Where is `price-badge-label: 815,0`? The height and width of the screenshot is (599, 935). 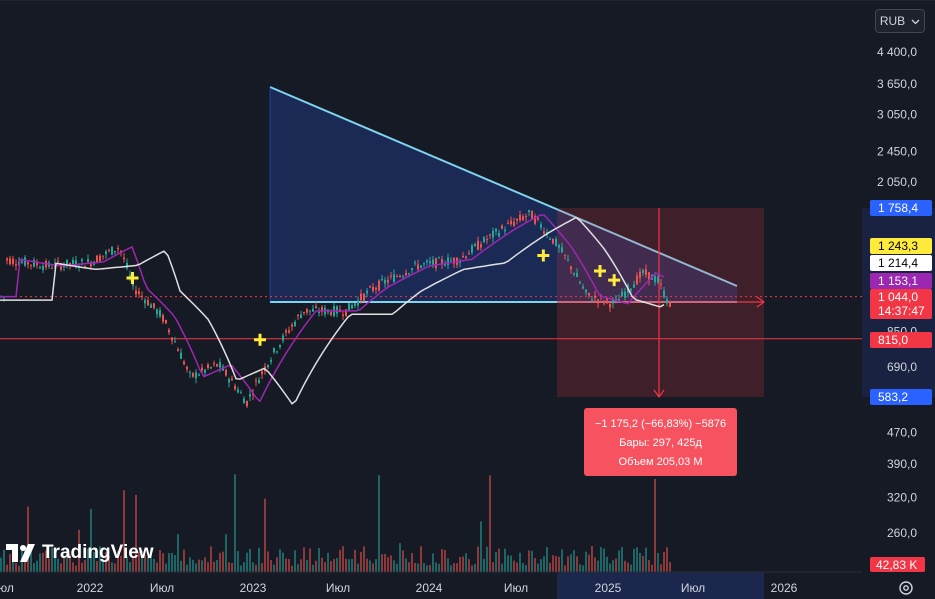
price-badge-label: 815,0 is located at coordinates (893, 340).